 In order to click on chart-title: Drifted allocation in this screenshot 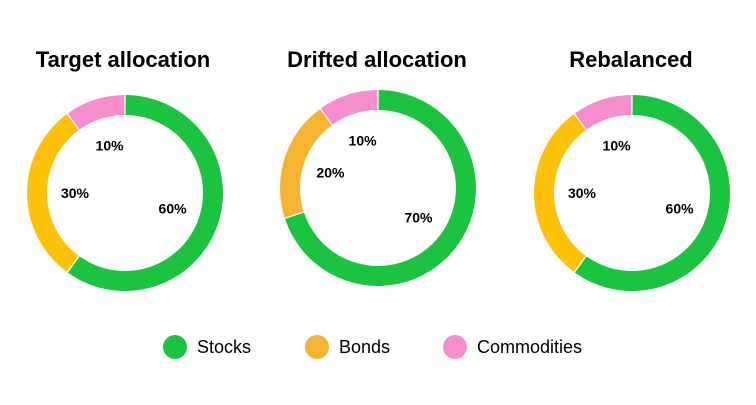, I will do `click(377, 59)`.